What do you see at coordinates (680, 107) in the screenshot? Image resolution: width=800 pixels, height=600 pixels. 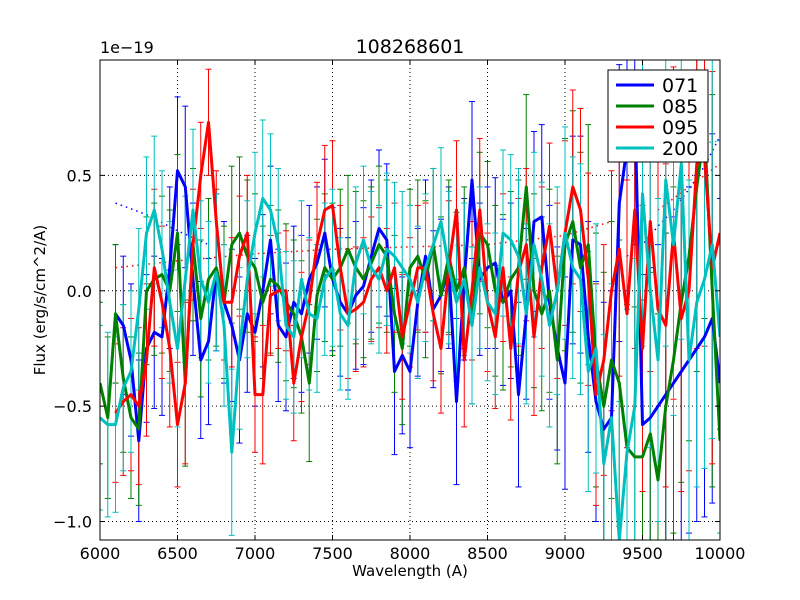 I see `legend-label-085: 085` at bounding box center [680, 107].